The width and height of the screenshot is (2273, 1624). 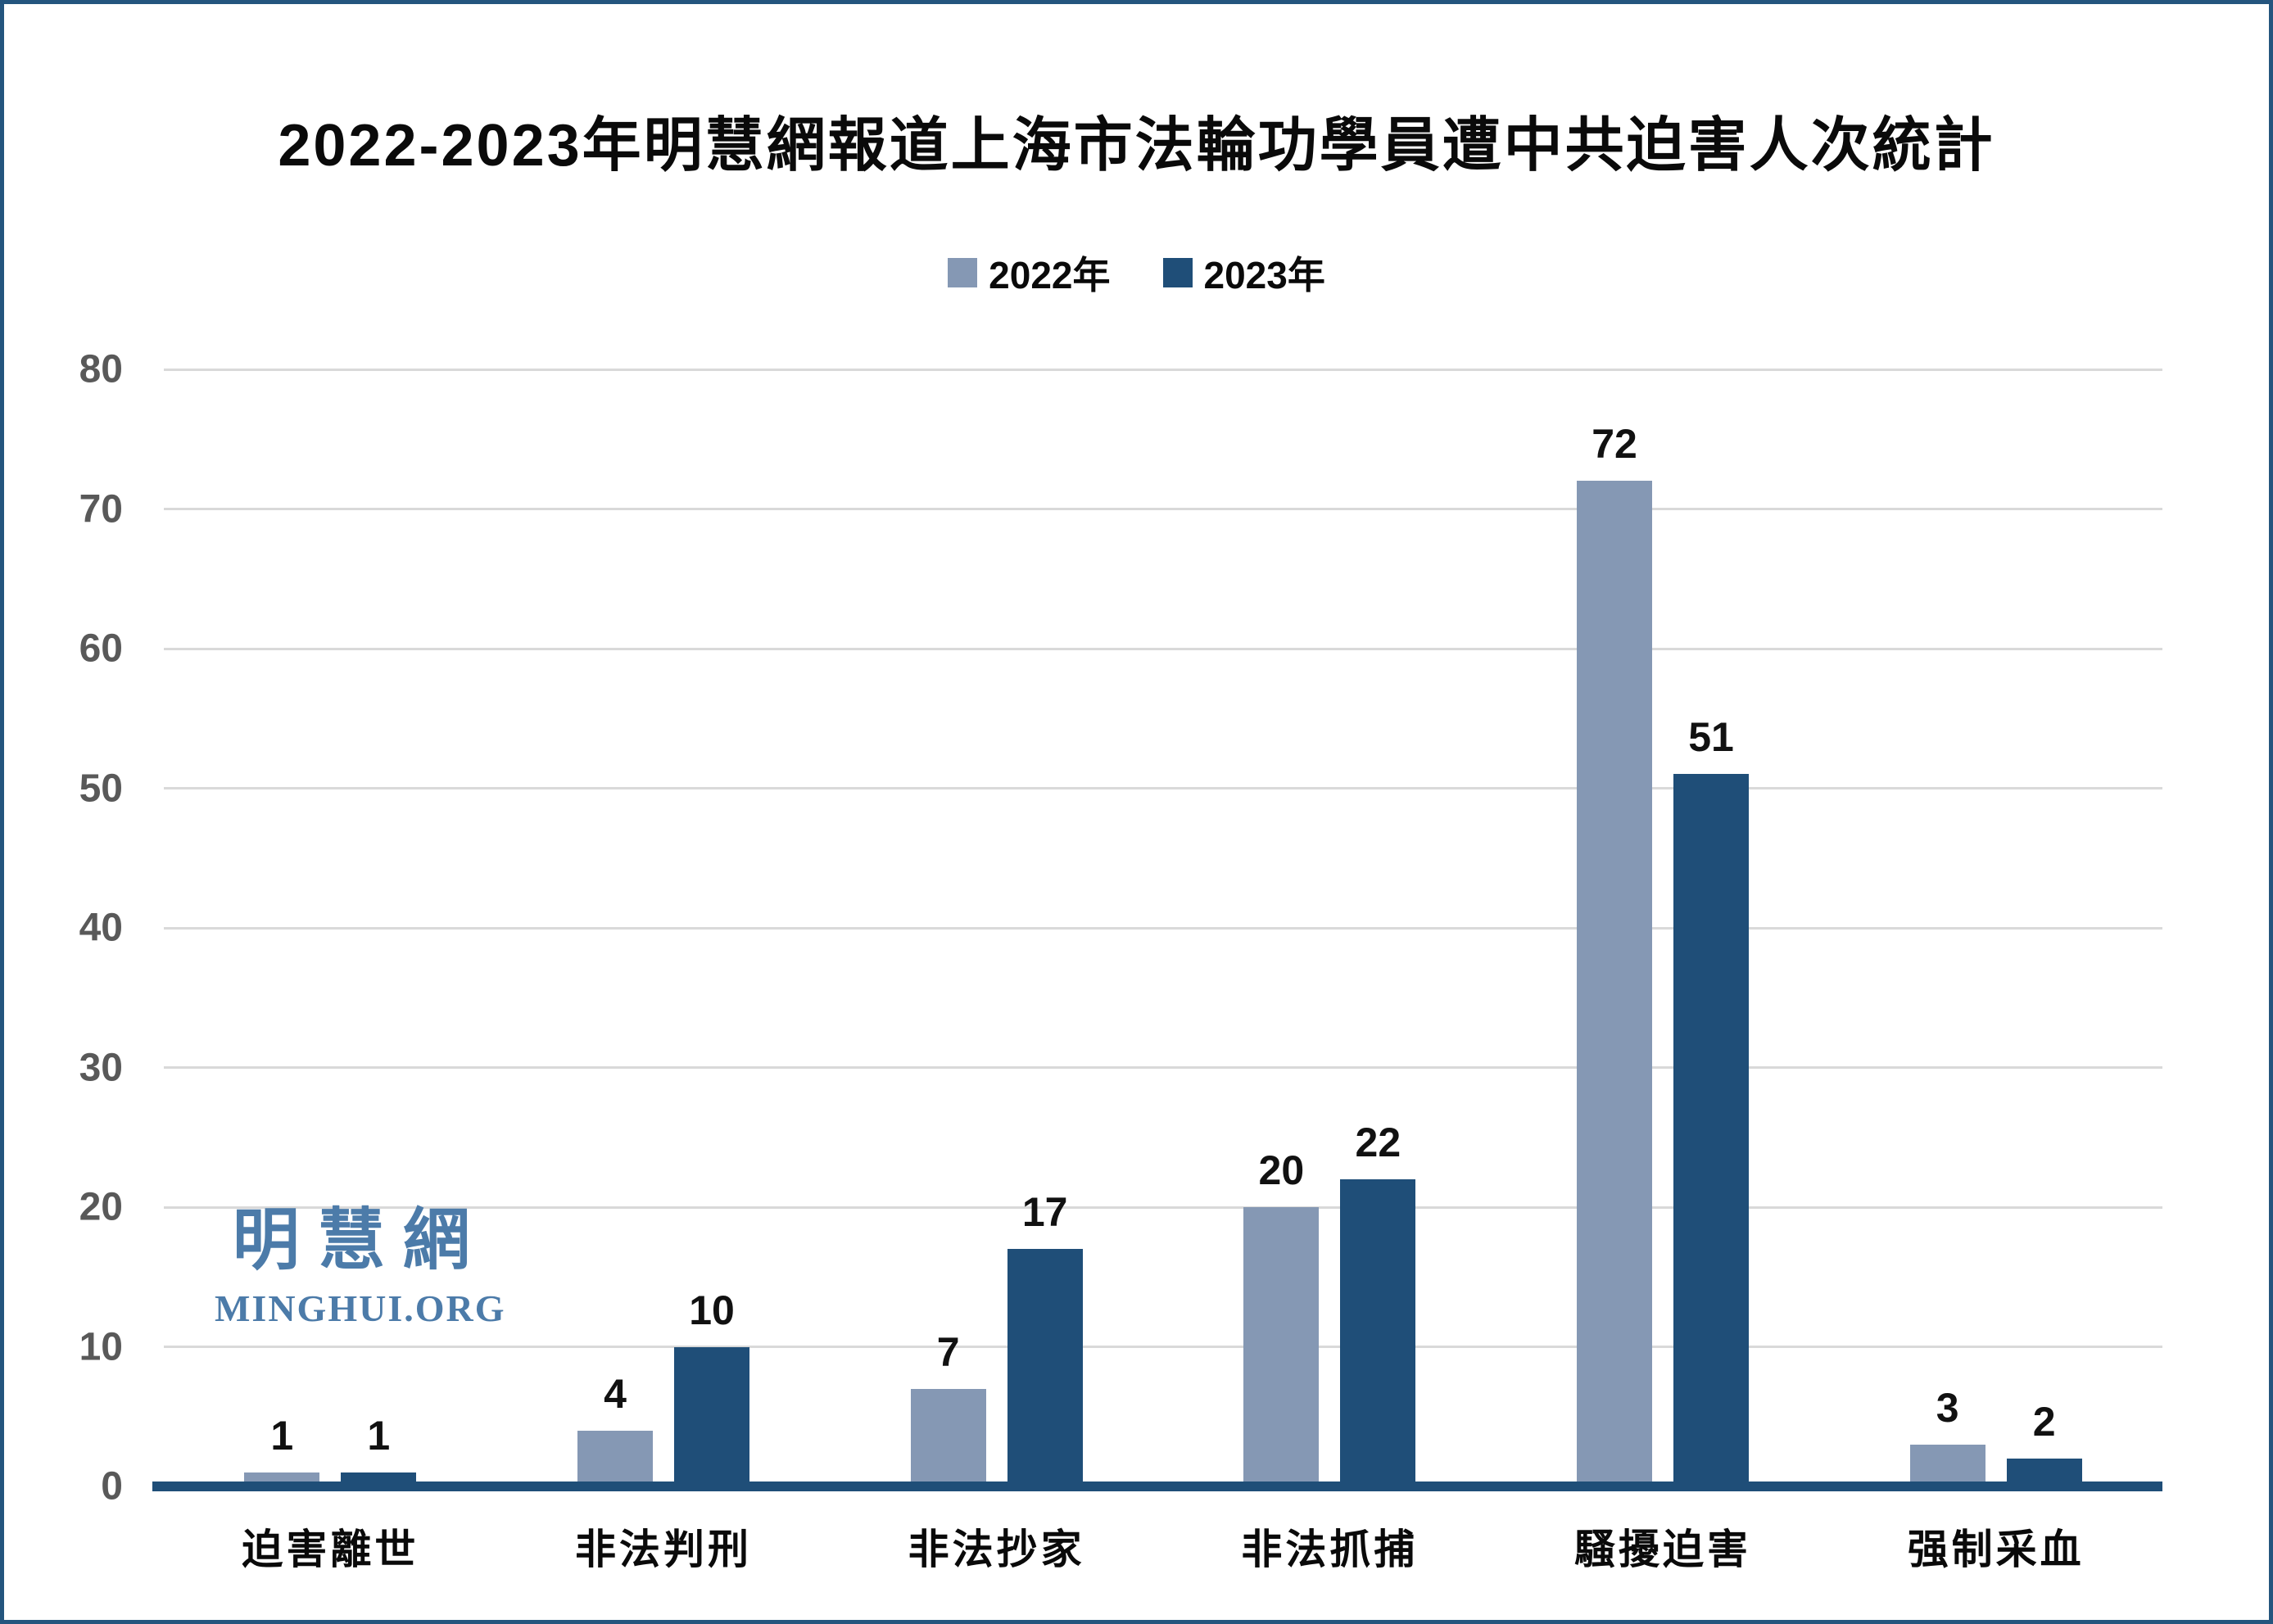 I want to click on bar-2023年-非法抄家, so click(x=1045, y=1367).